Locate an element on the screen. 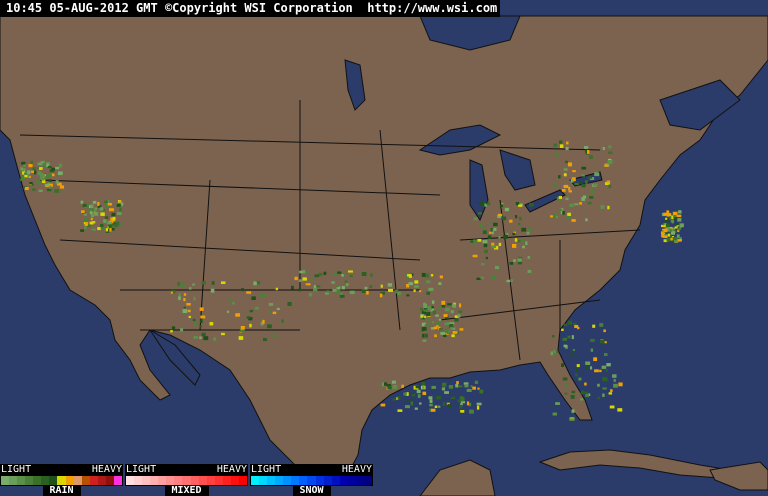  lake-huron is located at coordinates (517, 170).